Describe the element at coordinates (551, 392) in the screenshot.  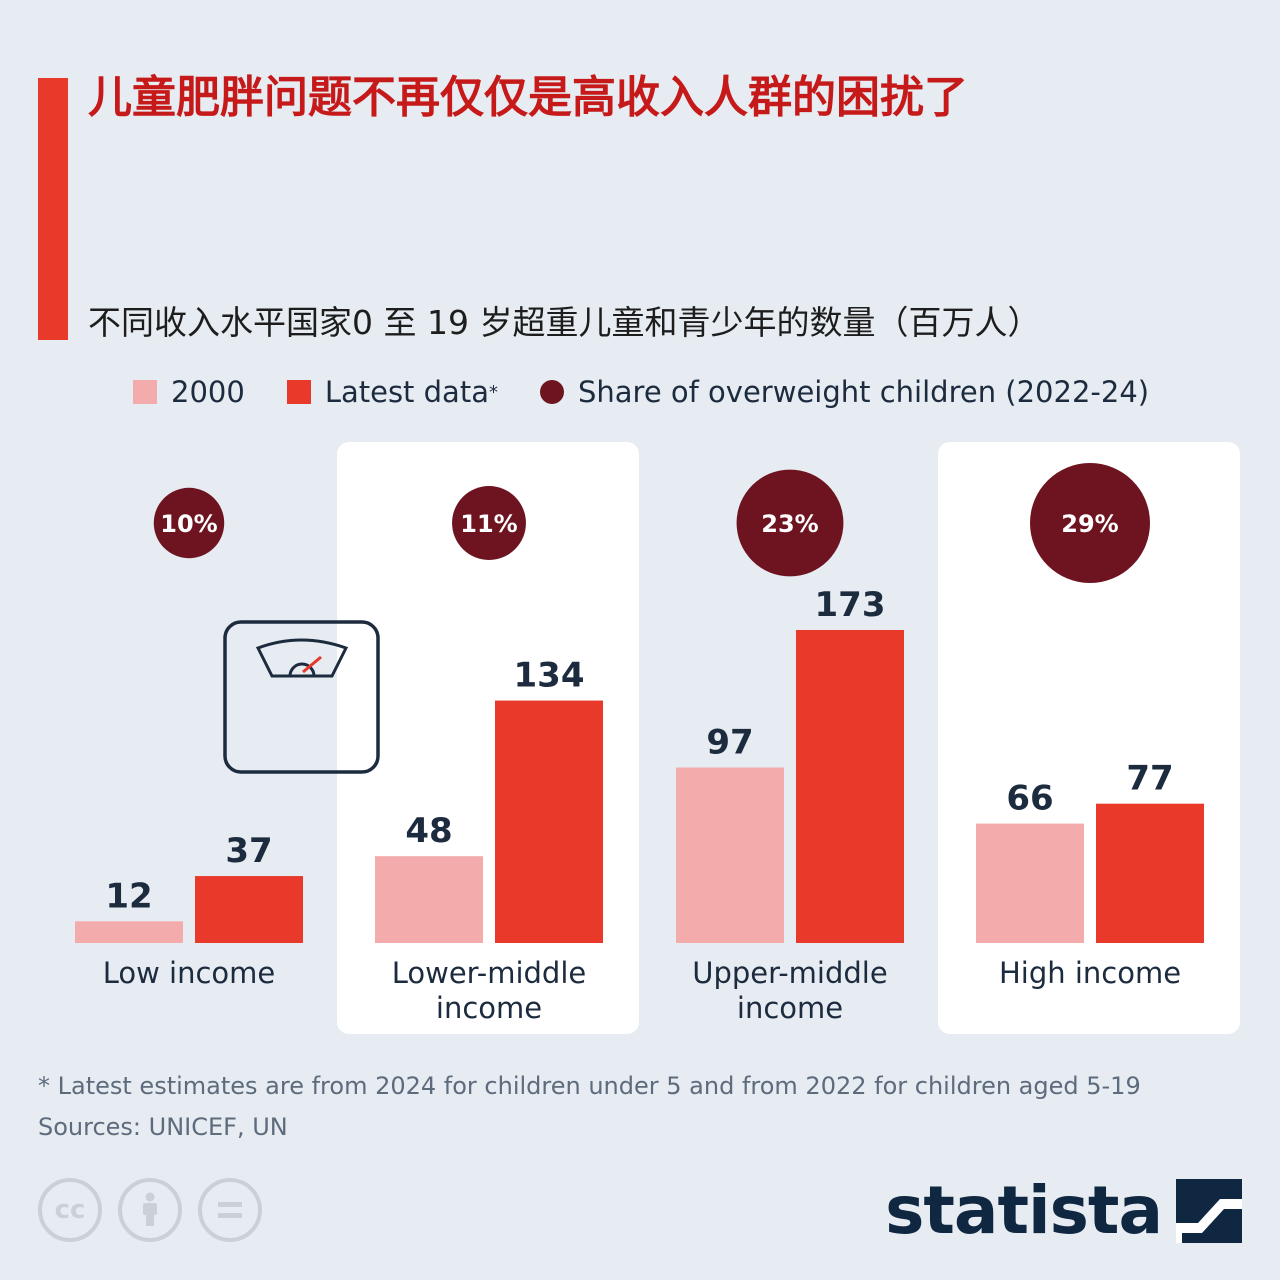
I see `legend-swatch-share` at that location.